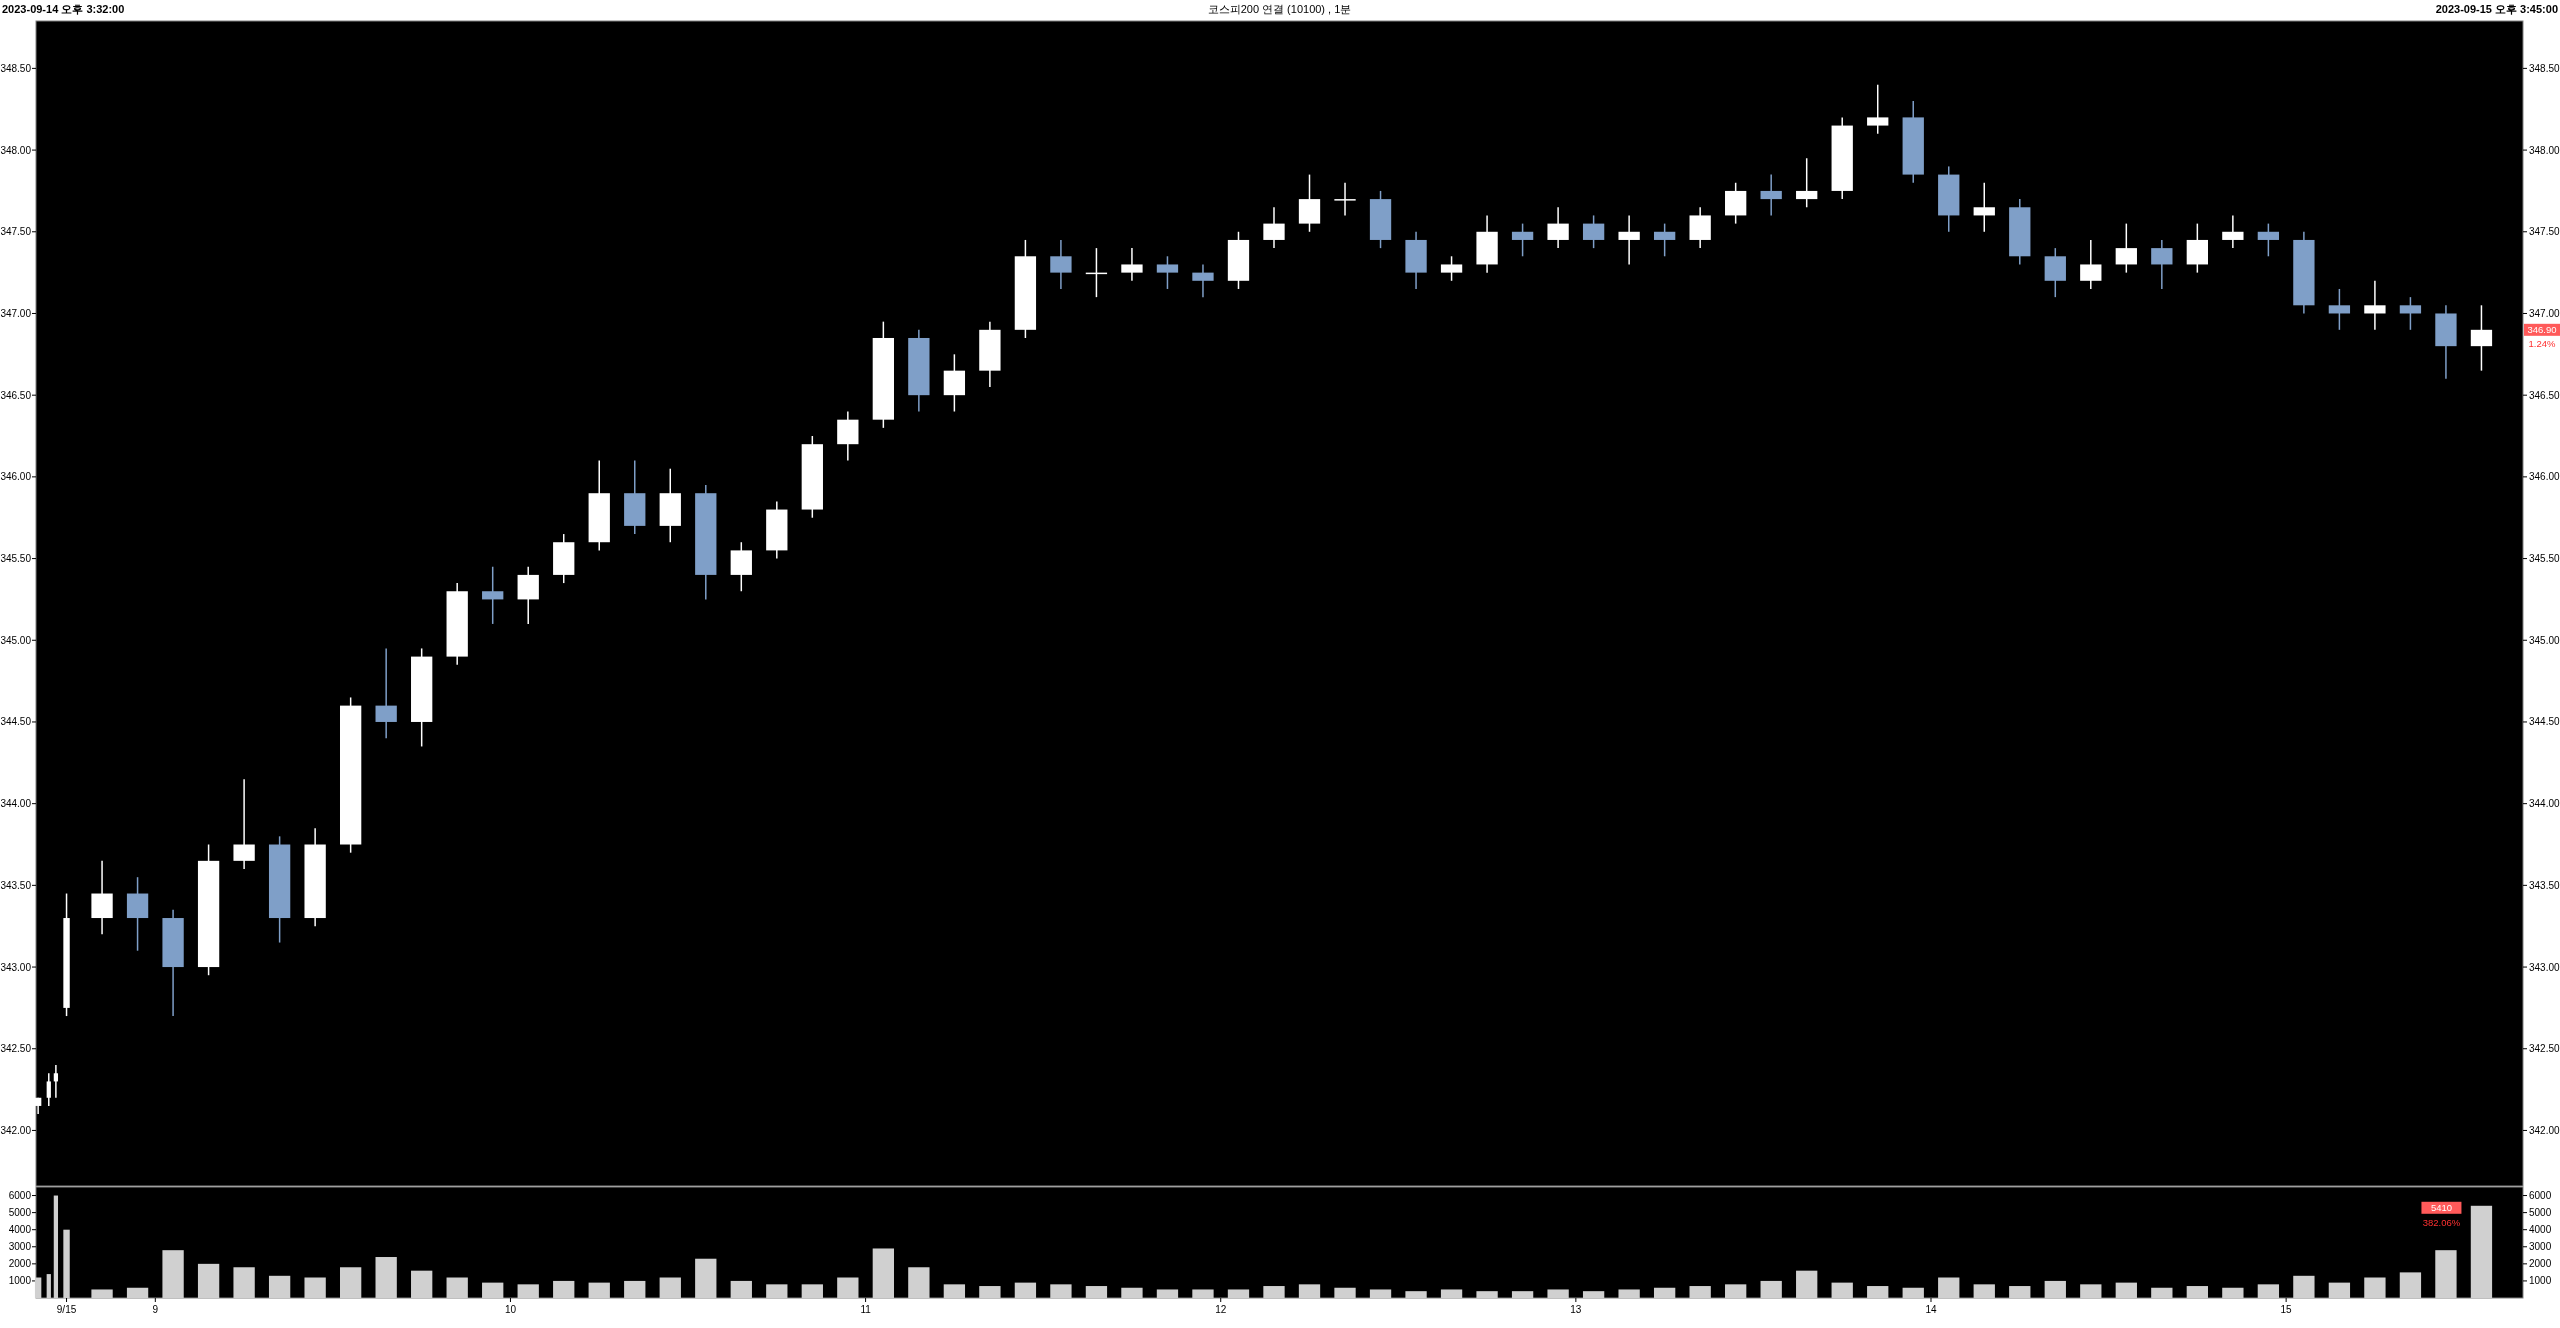 Image resolution: width=2560 pixels, height=1328 pixels. I want to click on y2-tick-label: 344.50, so click(2544, 722).